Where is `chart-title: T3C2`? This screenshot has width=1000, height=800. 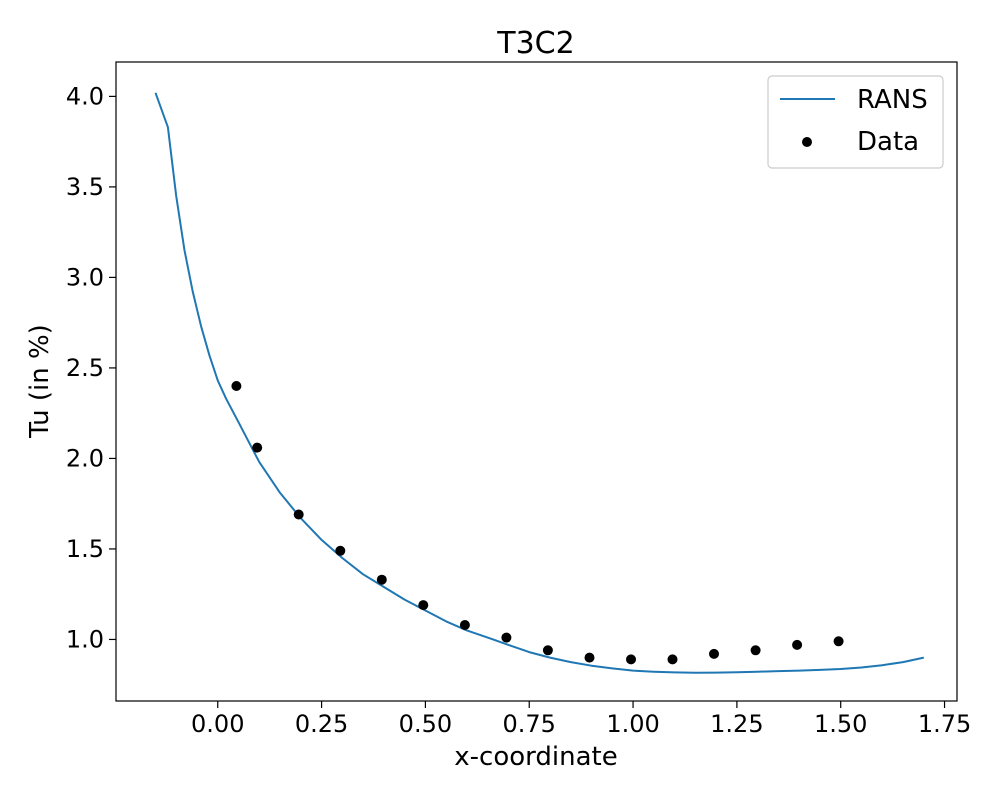
chart-title: T3C2 is located at coordinates (535, 43).